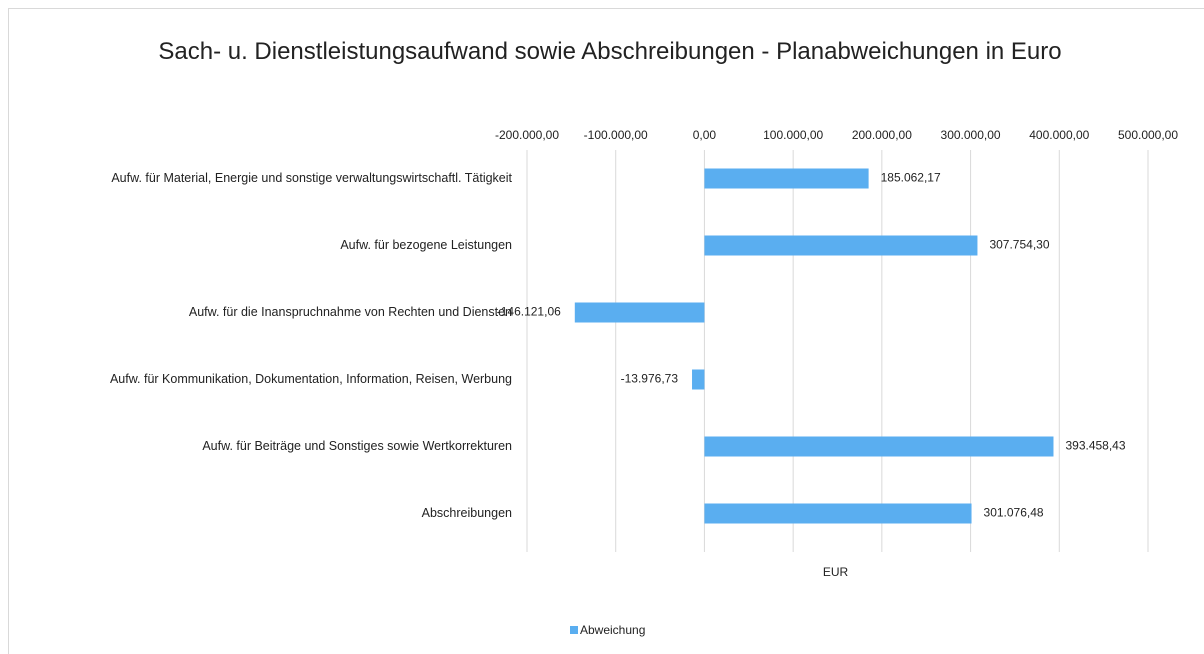 The width and height of the screenshot is (1204, 654). I want to click on x-tick-label: 300.000,00, so click(971, 135).